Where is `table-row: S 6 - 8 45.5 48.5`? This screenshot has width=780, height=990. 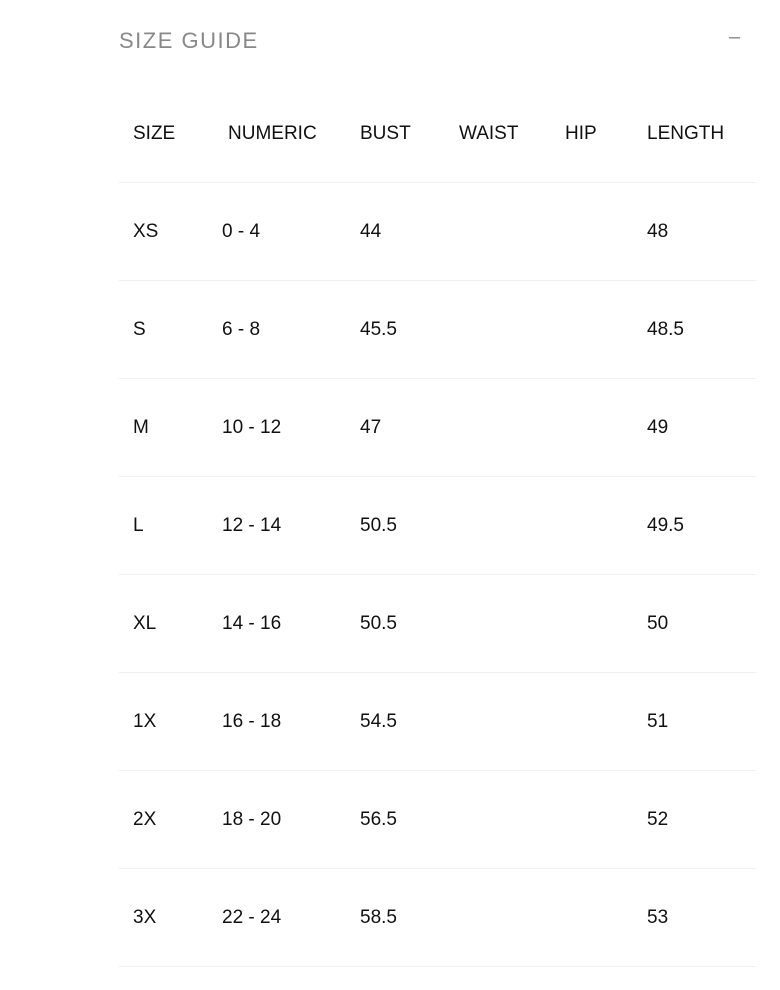 table-row: S 6 - 8 45.5 48.5 is located at coordinates (437, 330).